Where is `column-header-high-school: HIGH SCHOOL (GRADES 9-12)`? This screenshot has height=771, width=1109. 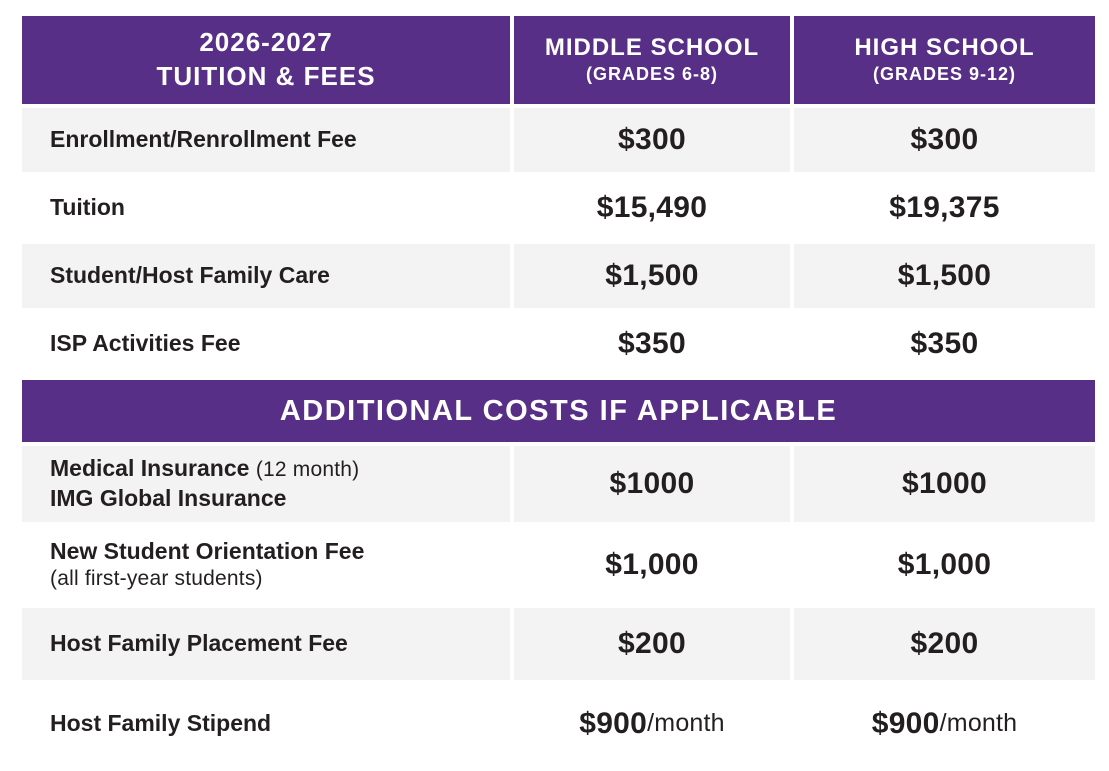 column-header-high-school: HIGH SCHOOL (GRADES 9-12) is located at coordinates (944, 60).